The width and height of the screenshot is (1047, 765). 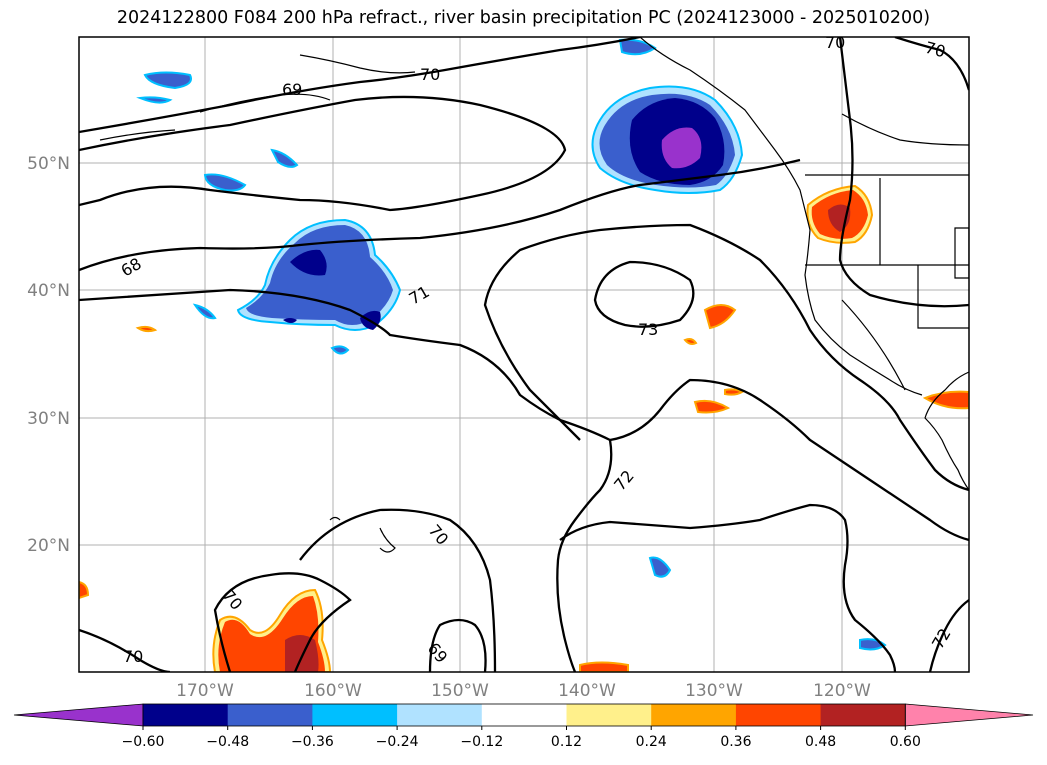 What do you see at coordinates (312, 742) in the screenshot?
I see `colorbar-tick-label: −0.36` at bounding box center [312, 742].